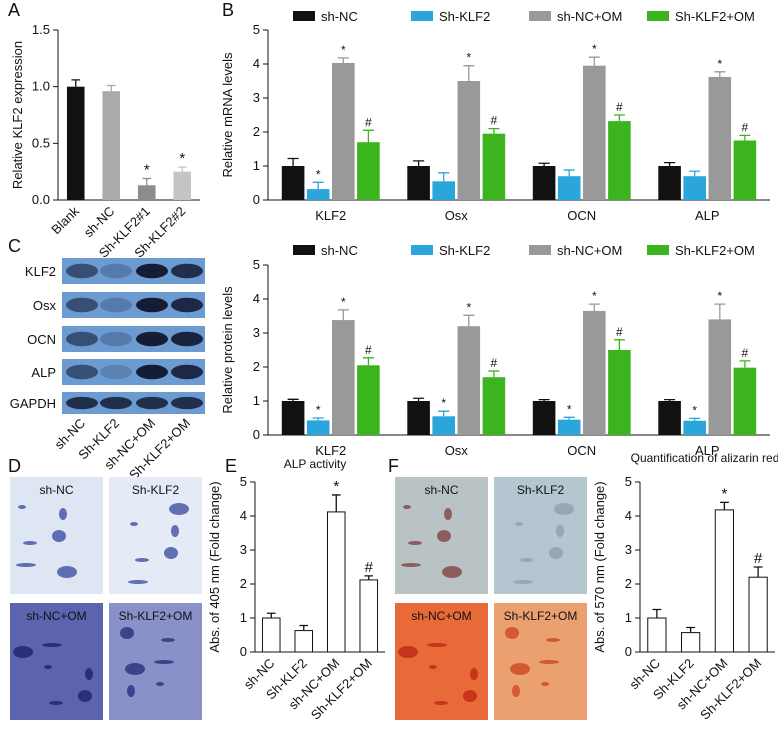  I want to click on y-axis-label: Abs. of 405 nm (Fold change), so click(214, 566).